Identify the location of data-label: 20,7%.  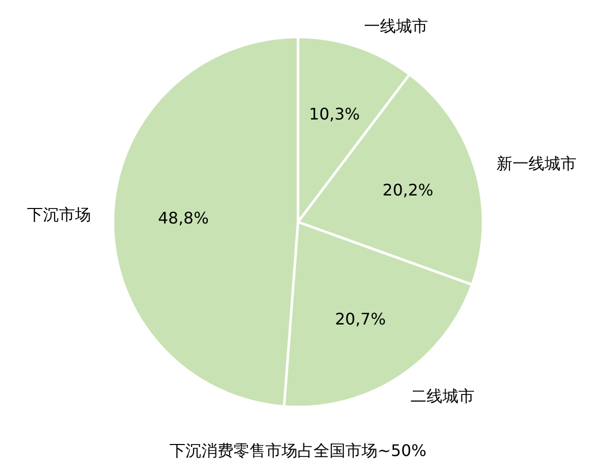
(360, 318).